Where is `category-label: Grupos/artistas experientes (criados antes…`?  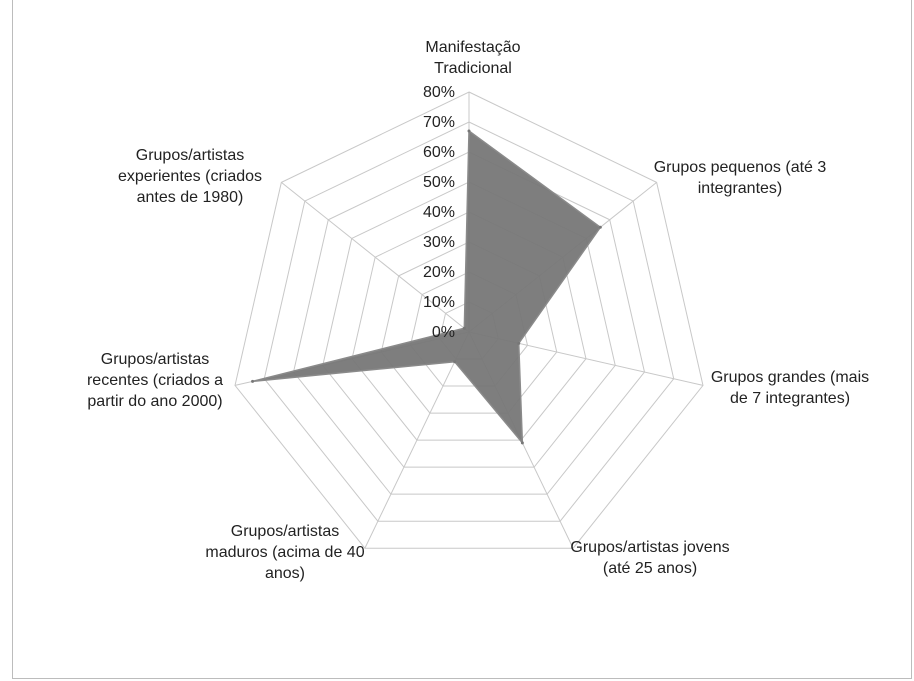
category-label: Grupos/artistas experientes (criados antes… is located at coordinates (190, 176).